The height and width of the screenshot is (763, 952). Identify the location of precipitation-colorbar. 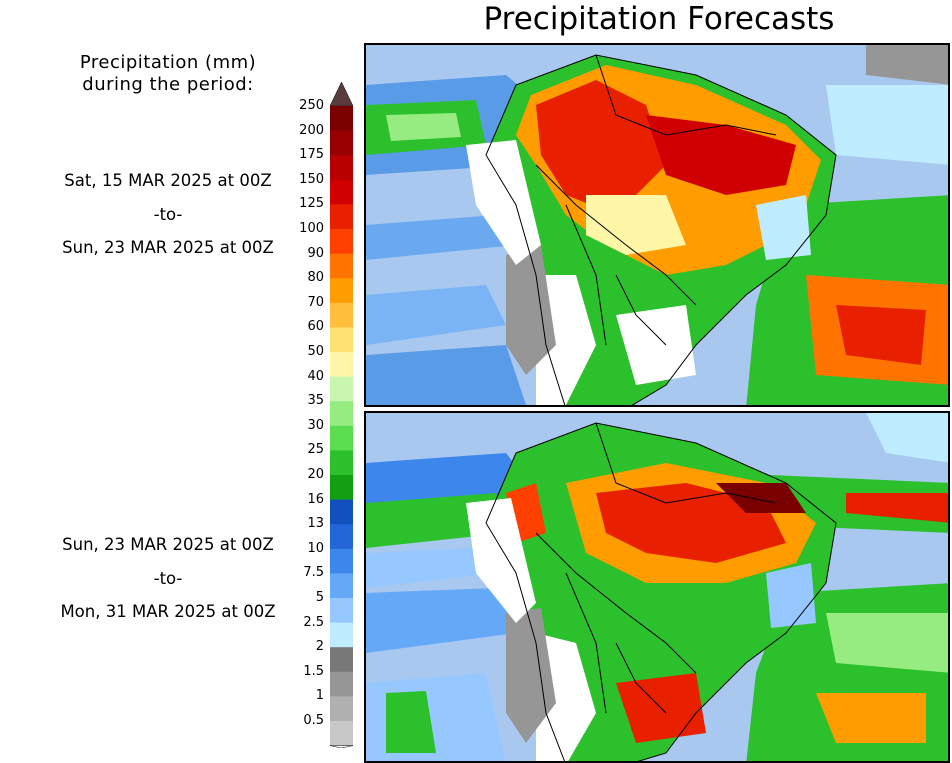
(341, 415).